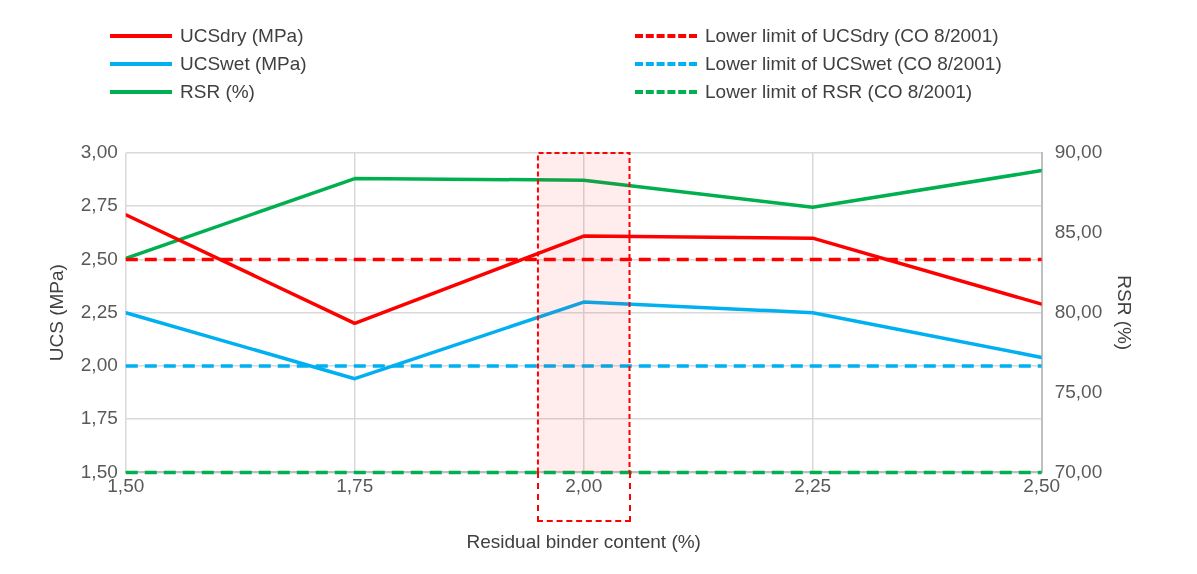  Describe the element at coordinates (583, 541) in the screenshot. I see `x-axis-title: Residual binder content (%)` at that location.